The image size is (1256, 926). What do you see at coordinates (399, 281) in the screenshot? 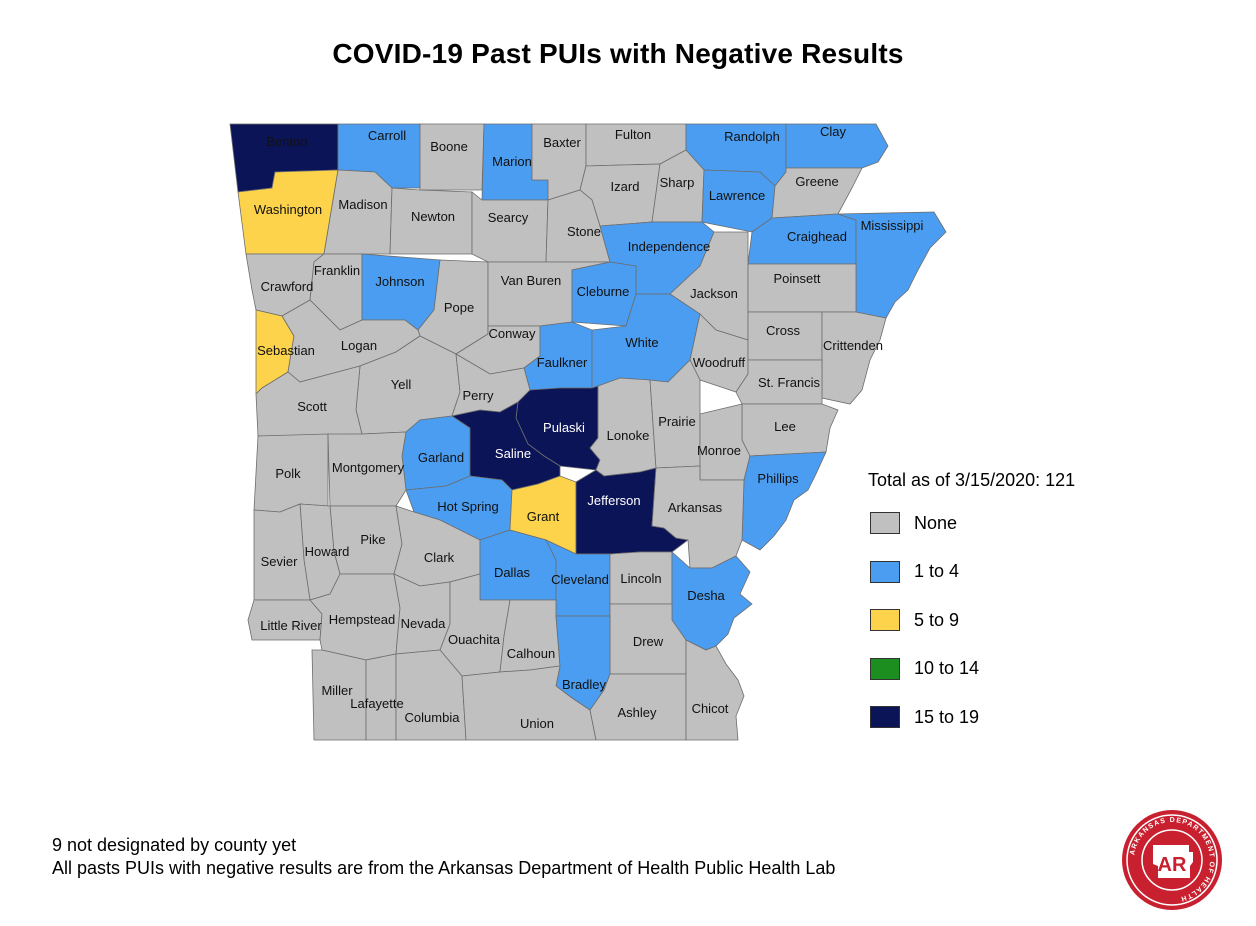
I see `label-johnson: Johnson` at bounding box center [399, 281].